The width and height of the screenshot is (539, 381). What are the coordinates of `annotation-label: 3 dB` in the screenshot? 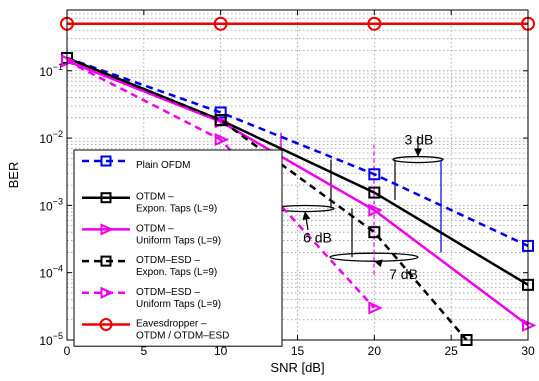 It's located at (418, 140).